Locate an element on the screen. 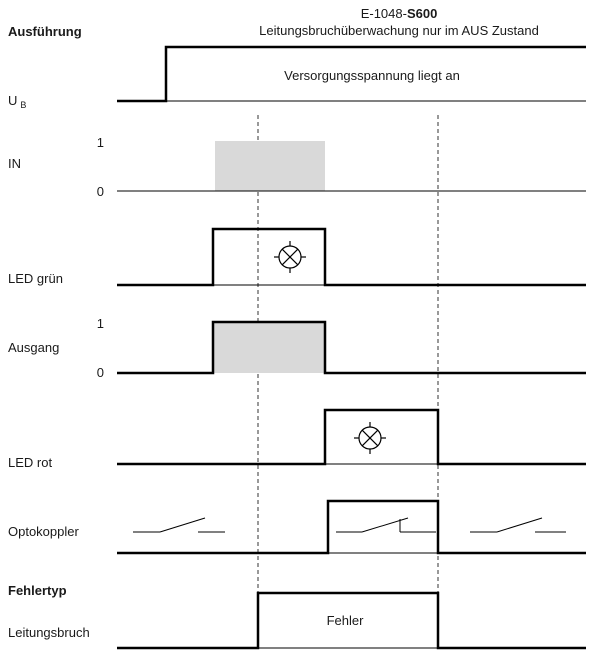 This screenshot has height=652, width=610. row-in: IN 1 0 is located at coordinates (297, 167).